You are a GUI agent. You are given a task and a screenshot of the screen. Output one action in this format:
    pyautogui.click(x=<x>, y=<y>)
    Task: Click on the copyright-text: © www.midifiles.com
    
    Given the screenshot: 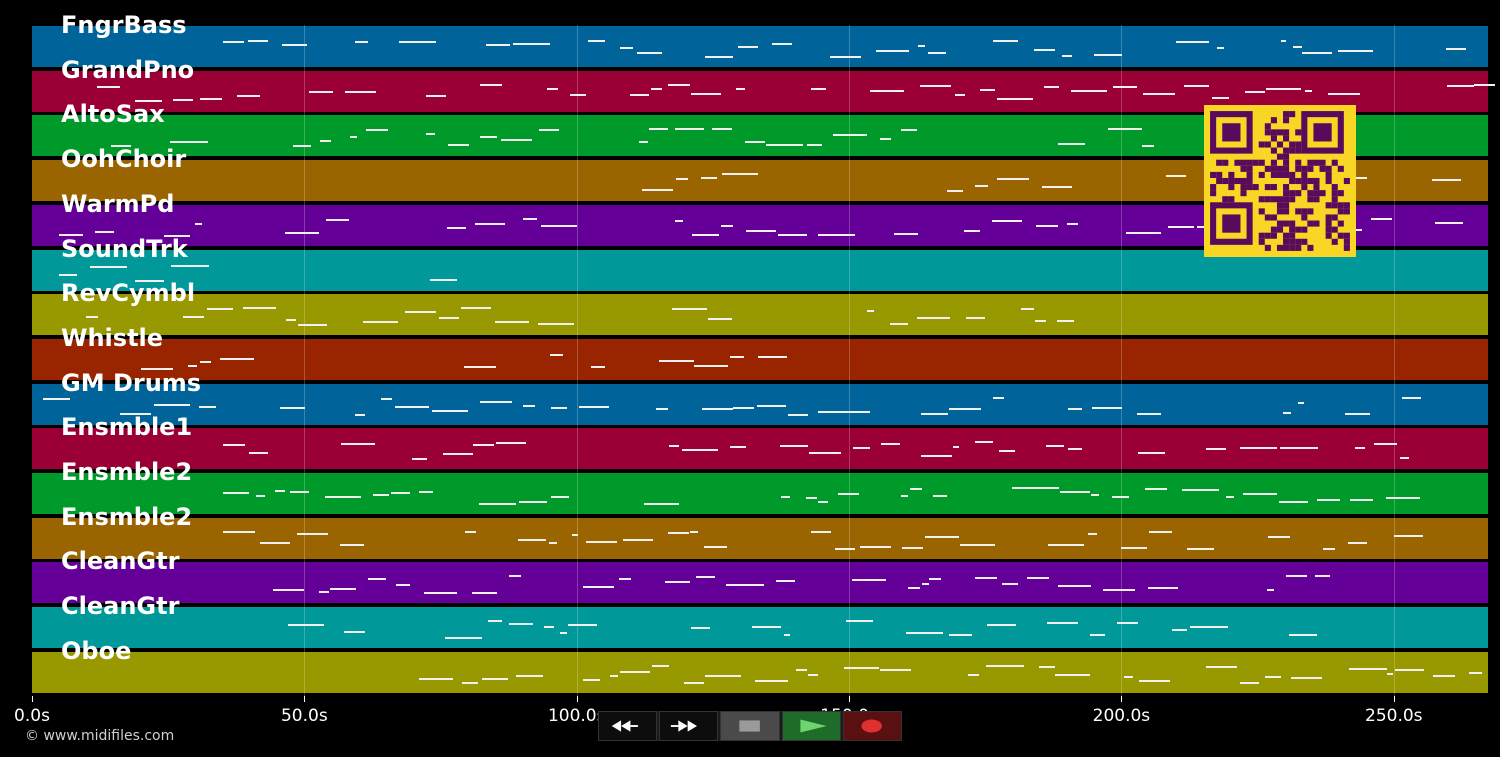 What is the action you would take?
    pyautogui.click(x=100, y=736)
    